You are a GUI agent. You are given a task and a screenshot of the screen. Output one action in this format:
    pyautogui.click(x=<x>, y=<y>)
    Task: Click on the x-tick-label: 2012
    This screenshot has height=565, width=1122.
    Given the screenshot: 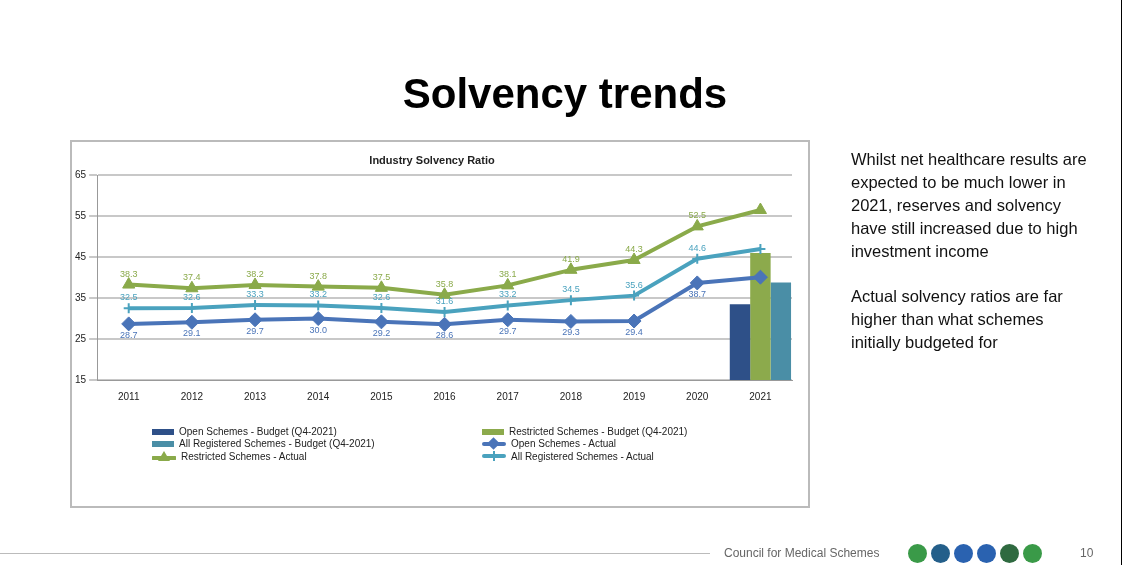 What is the action you would take?
    pyautogui.click(x=192, y=396)
    